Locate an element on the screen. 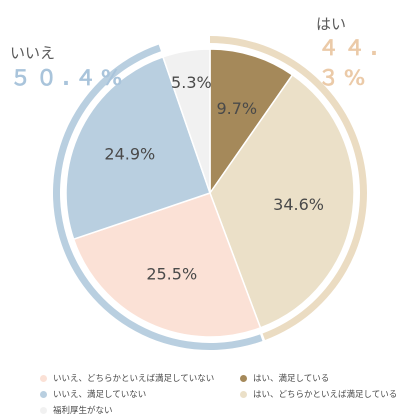 This screenshot has height=420, width=420. legend-item: はい、どちらかといえば満足している is located at coordinates (318, 394).